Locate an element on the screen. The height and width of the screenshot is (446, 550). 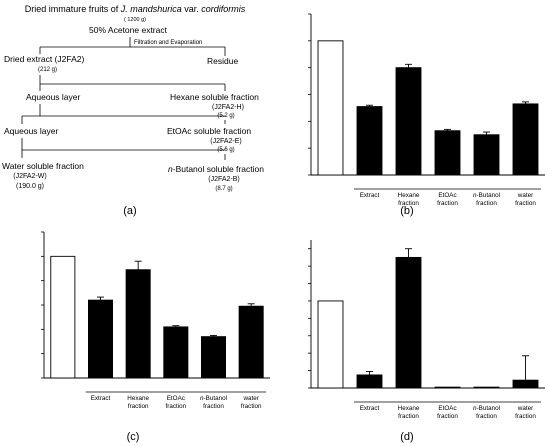
node-etoac-fraction: EtOAc soluble fraction is located at coordinates (209, 131).